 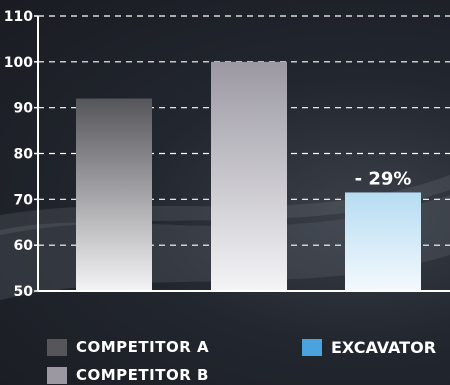 I want to click on y-tick-label-50: 50, so click(x=24, y=292).